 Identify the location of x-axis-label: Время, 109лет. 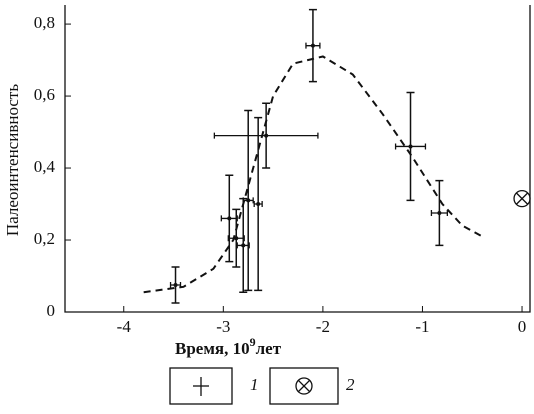
(228, 346).